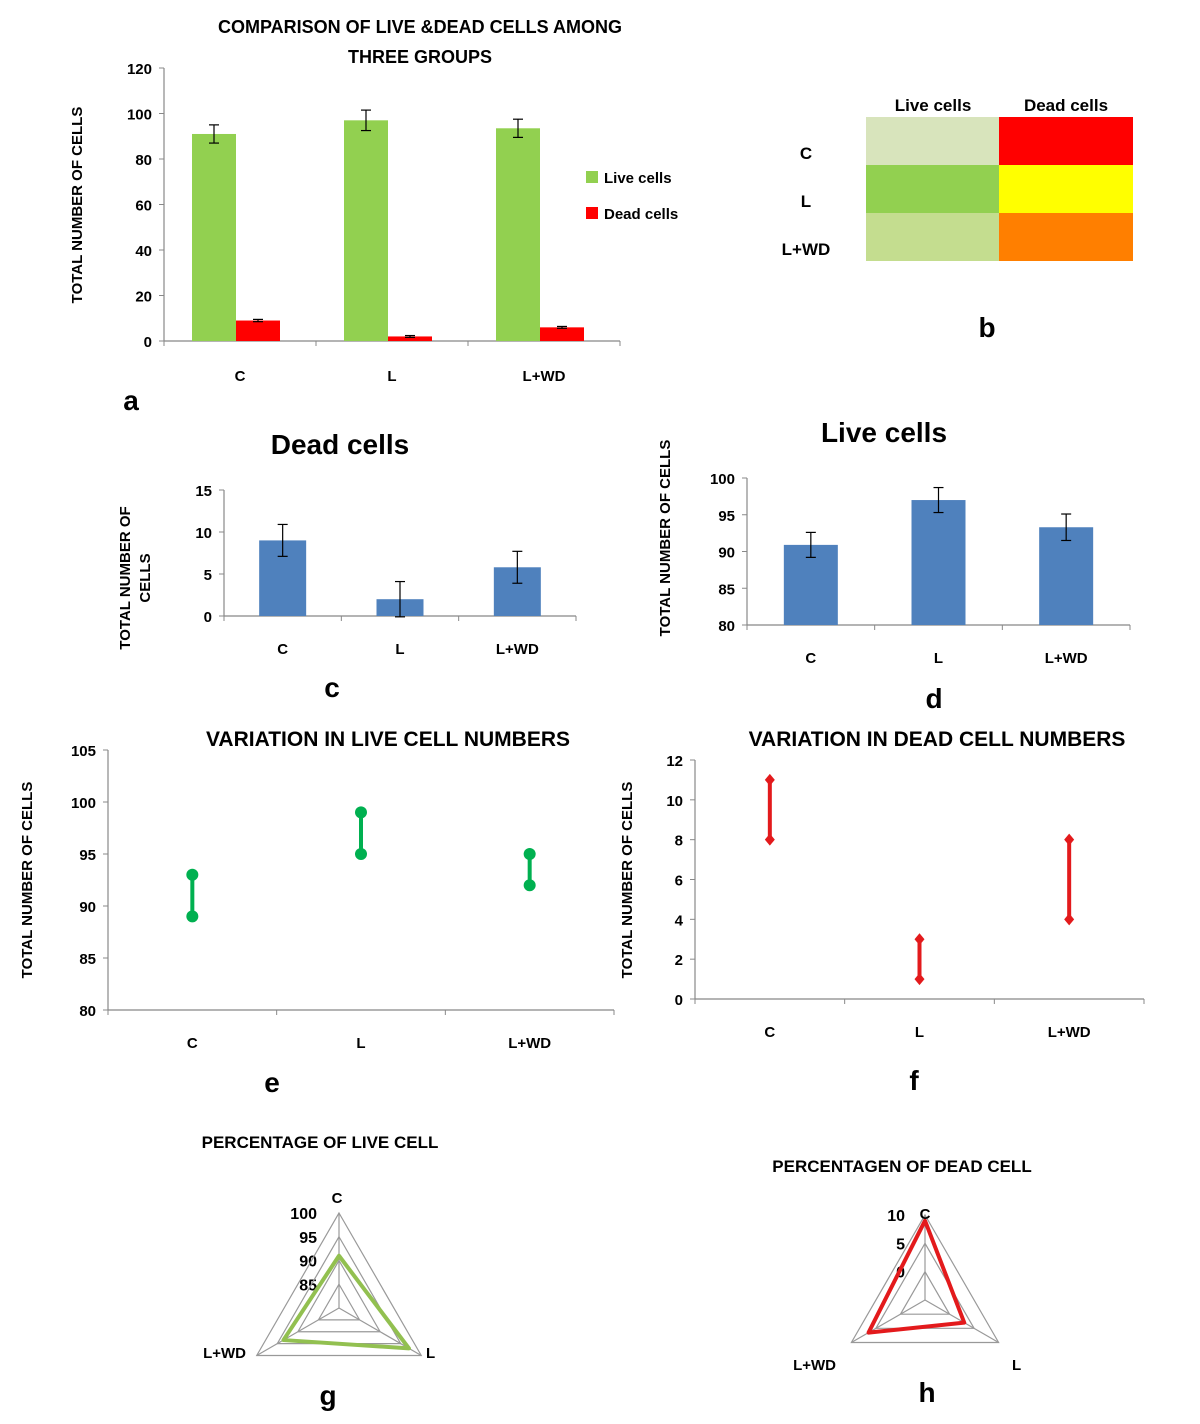 Image resolution: width=1200 pixels, height=1424 pixels. What do you see at coordinates (986, 327) in the screenshot?
I see `panel-b-letter: b` at bounding box center [986, 327].